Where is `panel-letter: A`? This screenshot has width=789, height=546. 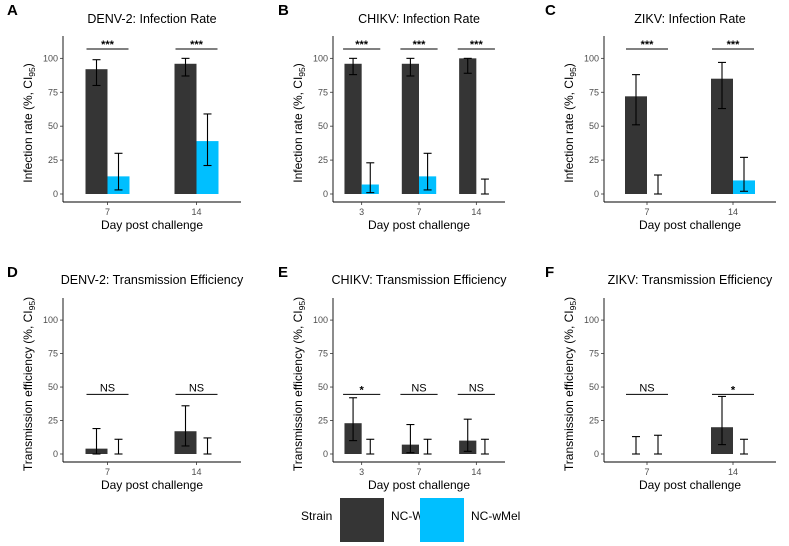
panel-letter: A is located at coordinates (12, 10).